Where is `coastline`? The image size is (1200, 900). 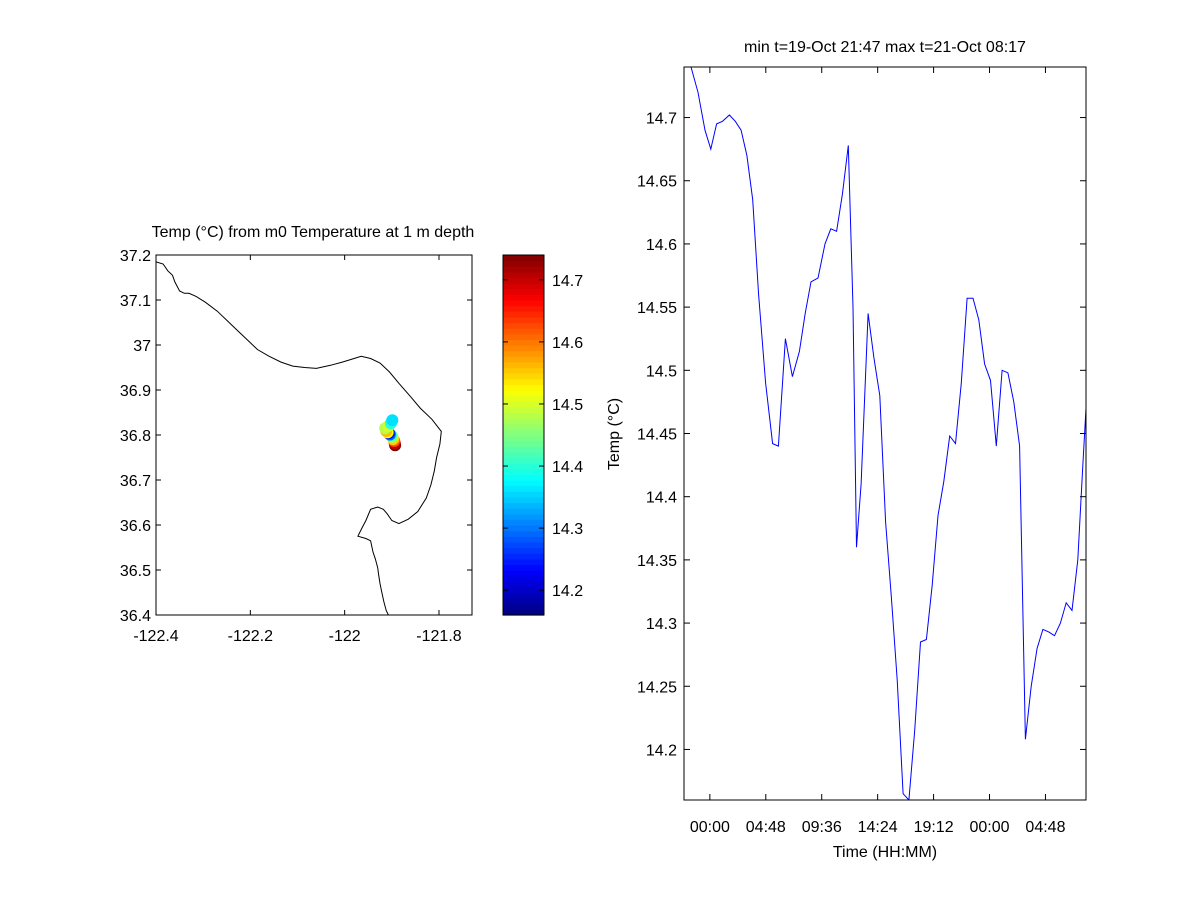 coastline is located at coordinates (299, 438).